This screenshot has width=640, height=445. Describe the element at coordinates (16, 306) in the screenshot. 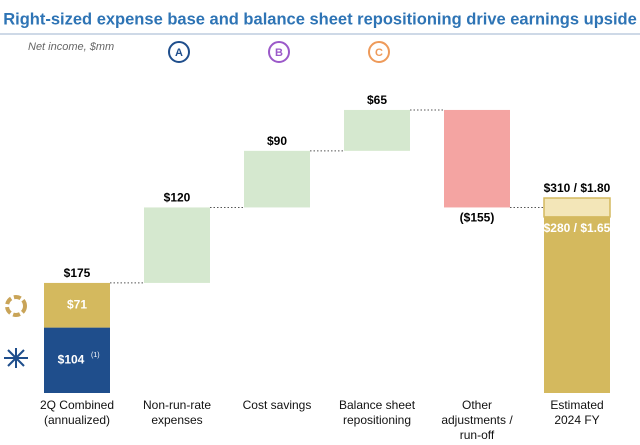

I see `logo-ring` at that location.